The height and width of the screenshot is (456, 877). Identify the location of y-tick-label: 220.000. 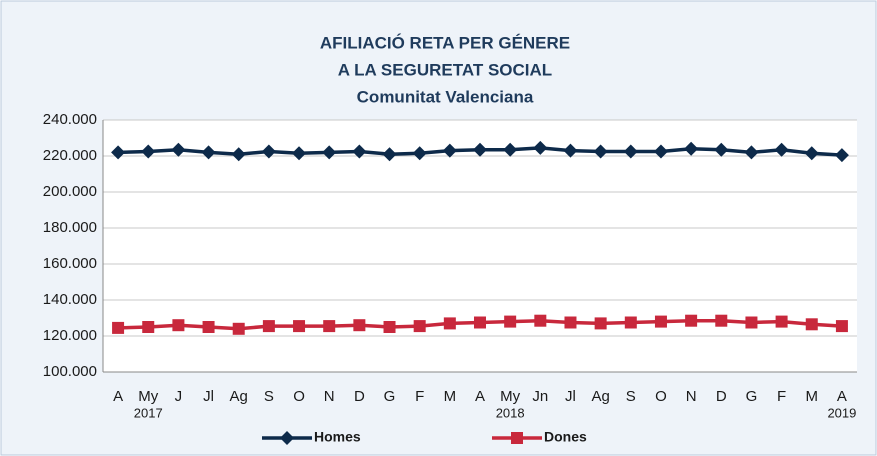
(70, 155).